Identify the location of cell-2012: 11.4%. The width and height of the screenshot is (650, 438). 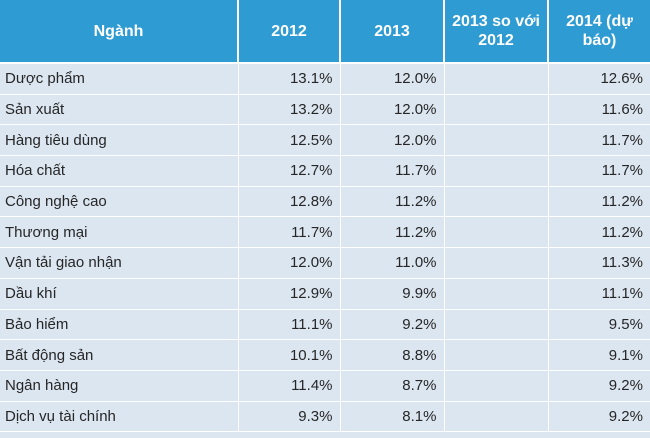
(289, 386).